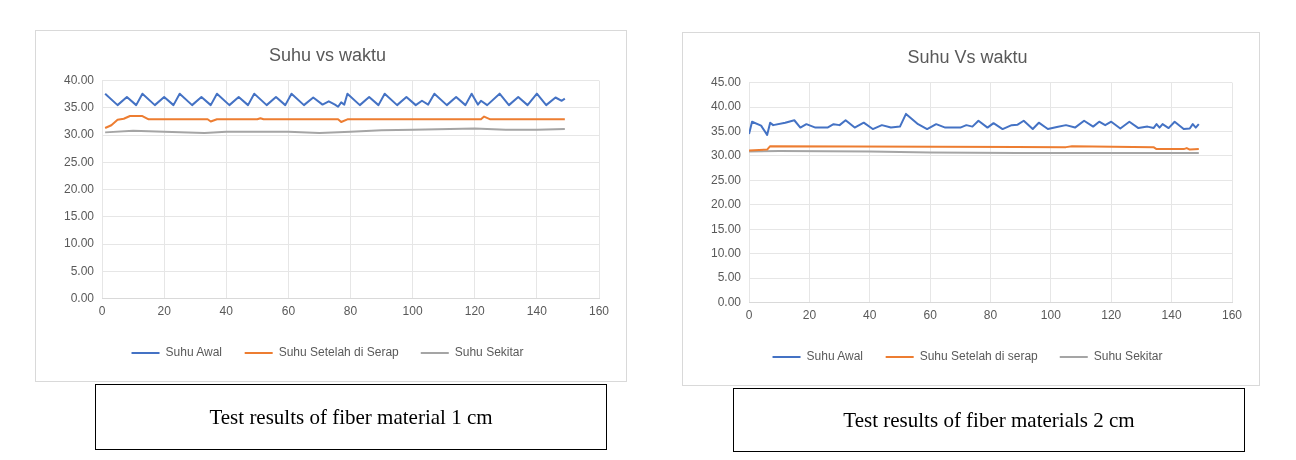 This screenshot has height=460, width=1296. What do you see at coordinates (327, 54) in the screenshot?
I see `chart-title: Suhu vs waktu` at bounding box center [327, 54].